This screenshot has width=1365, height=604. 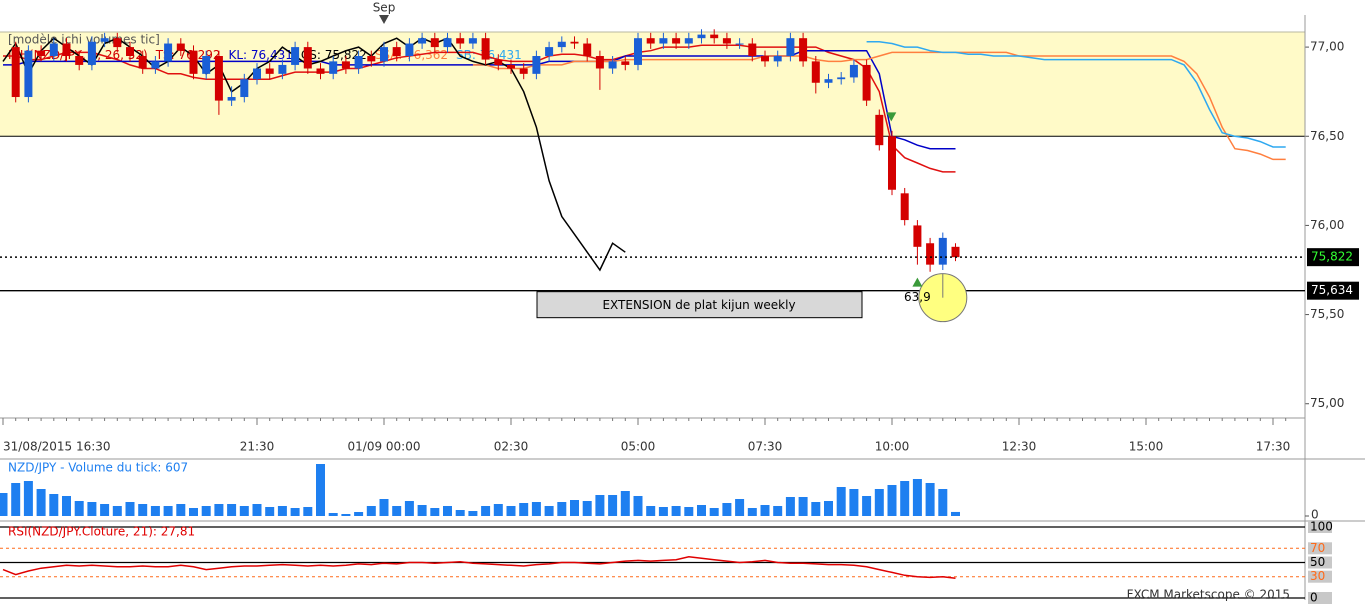 I want to click on legend-part: KL: 76,431, so click(x=260, y=55).